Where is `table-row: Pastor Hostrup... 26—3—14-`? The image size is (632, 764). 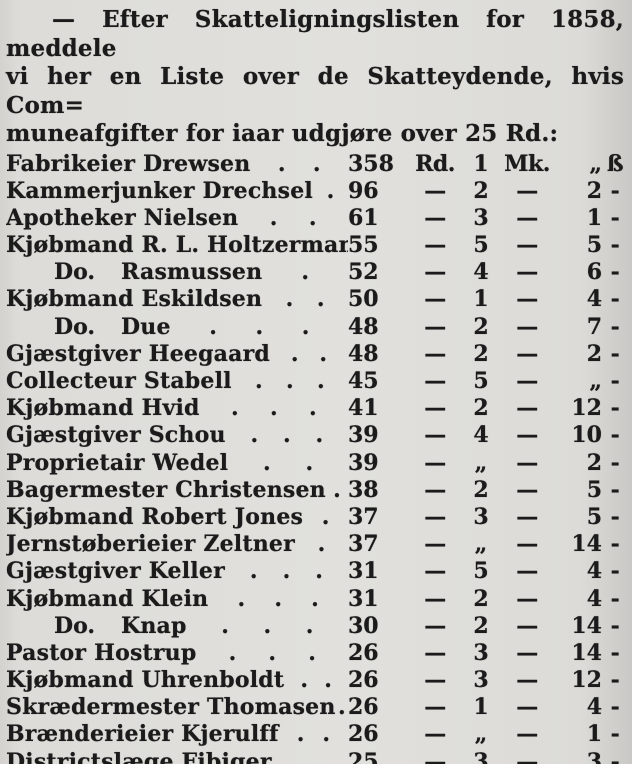 table-row: Pastor Hostrup... 26—3—14- is located at coordinates (315, 653).